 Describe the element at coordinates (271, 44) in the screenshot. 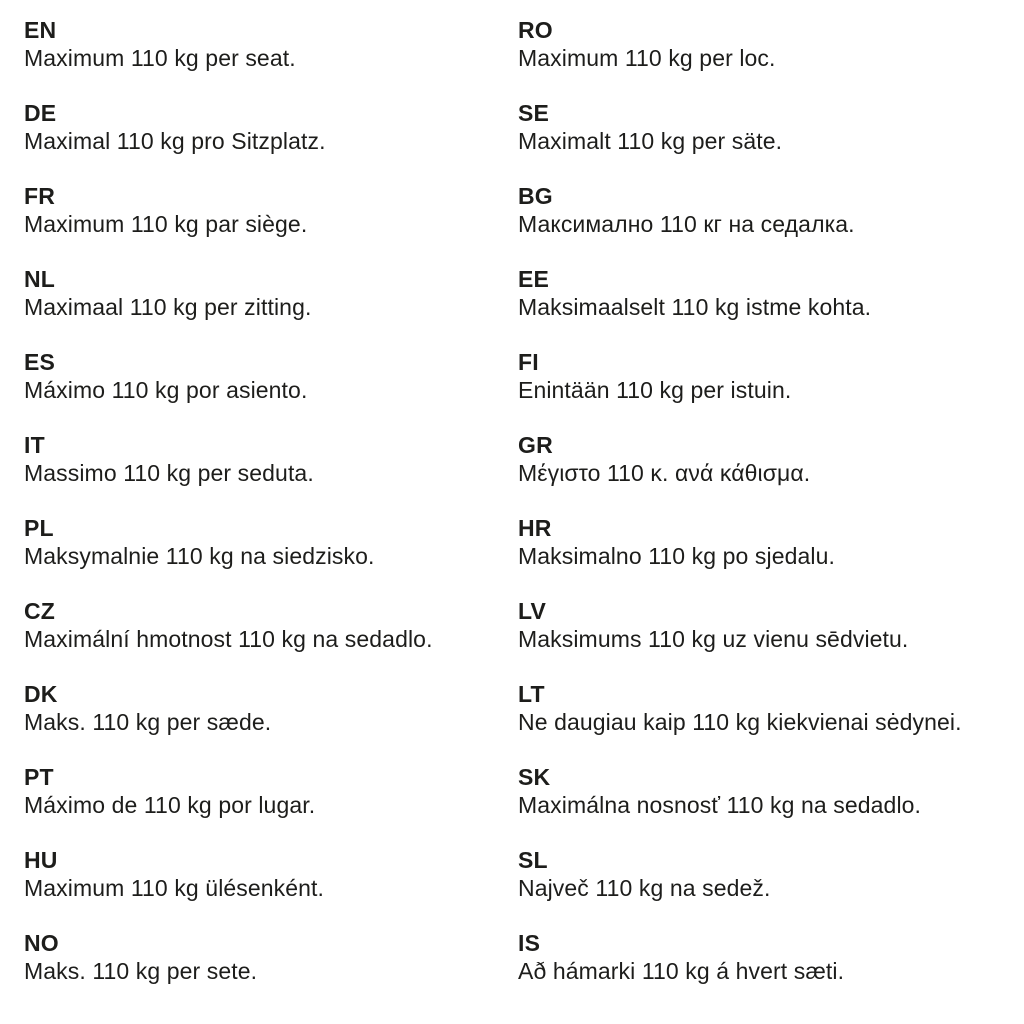

I see `language-entry-en: EN Maximum 110 kg per seat.` at that location.